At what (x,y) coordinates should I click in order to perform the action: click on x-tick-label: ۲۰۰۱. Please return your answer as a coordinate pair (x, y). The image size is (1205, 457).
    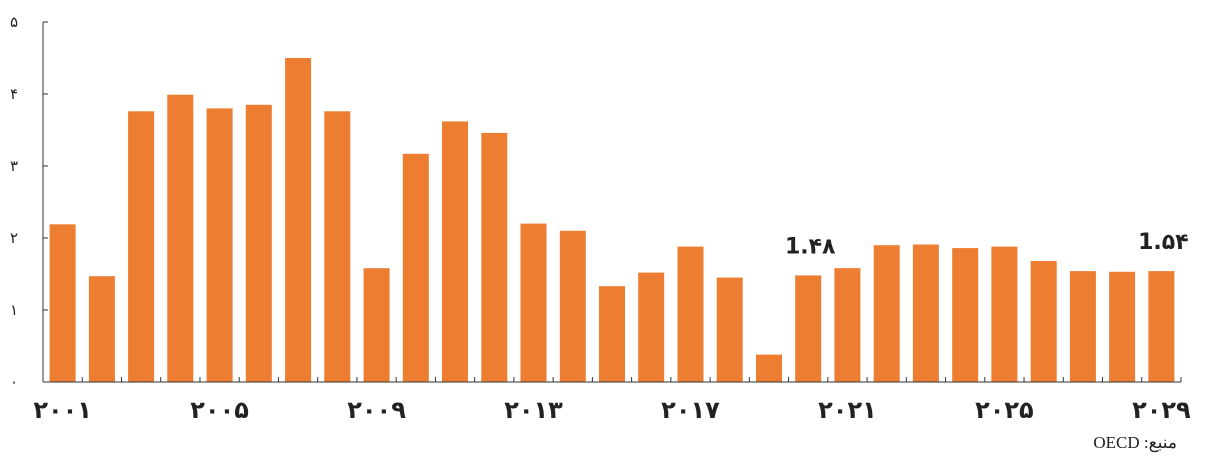
    Looking at the image, I should click on (62, 410).